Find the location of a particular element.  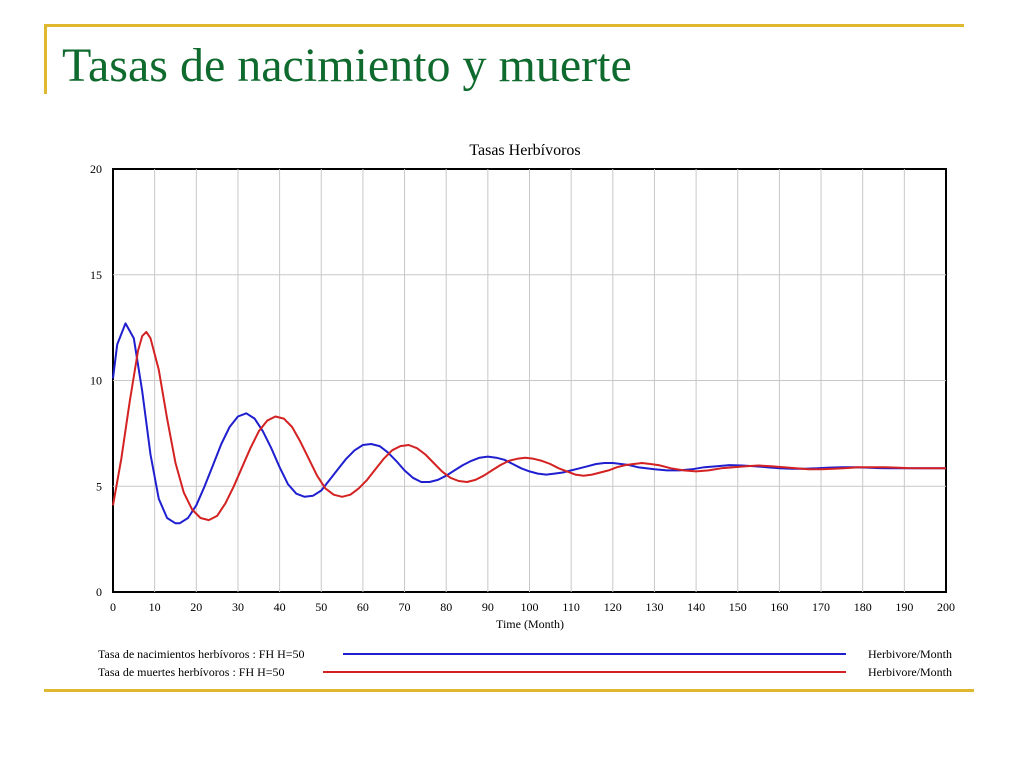

x-tick-label: 140 is located at coordinates (696, 607).